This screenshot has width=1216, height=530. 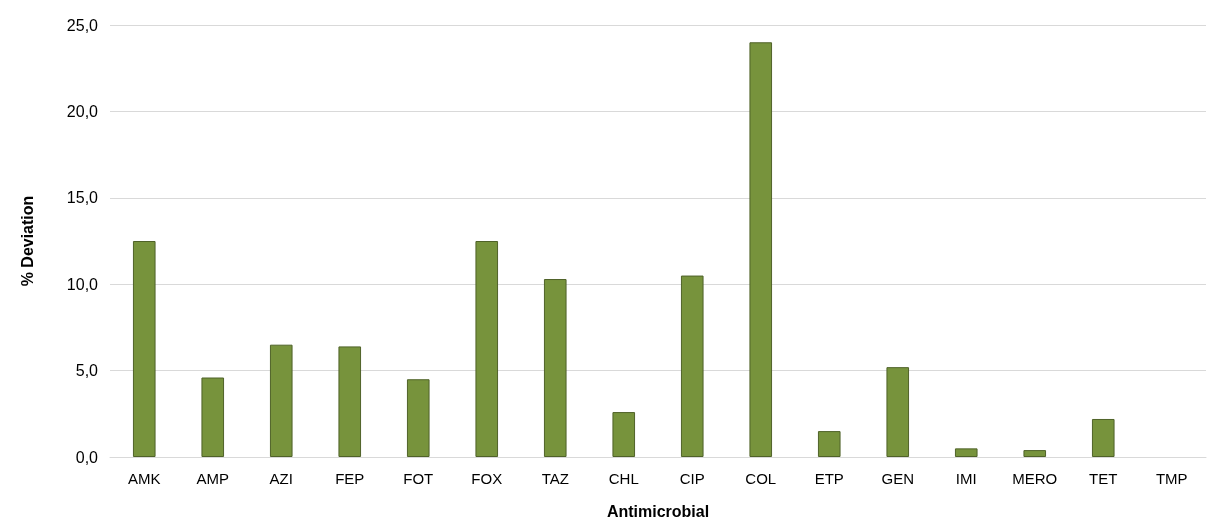 I want to click on y-axis-title: % Deviation, so click(x=27, y=241).